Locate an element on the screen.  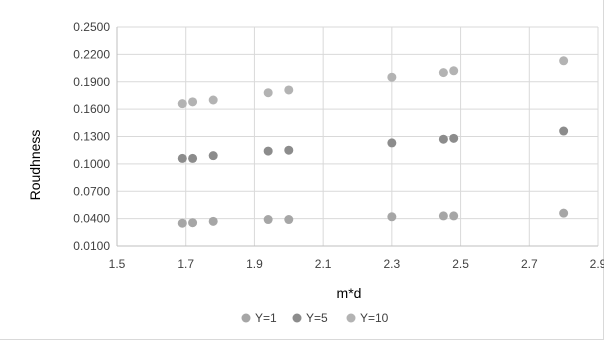
series-Y=5 is located at coordinates (373, 144).